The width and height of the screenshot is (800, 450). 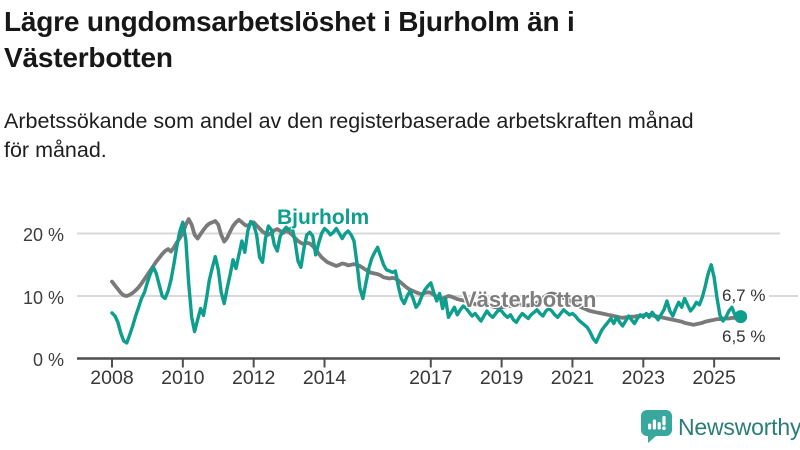 What do you see at coordinates (643, 378) in the screenshot?
I see `x-tick-label: 2023` at bounding box center [643, 378].